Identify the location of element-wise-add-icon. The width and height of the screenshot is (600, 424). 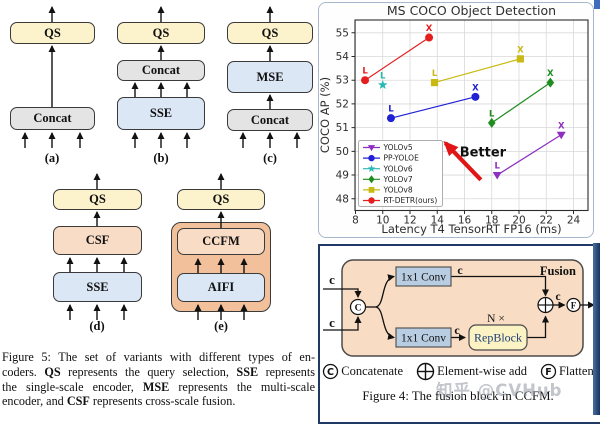
(425, 371).